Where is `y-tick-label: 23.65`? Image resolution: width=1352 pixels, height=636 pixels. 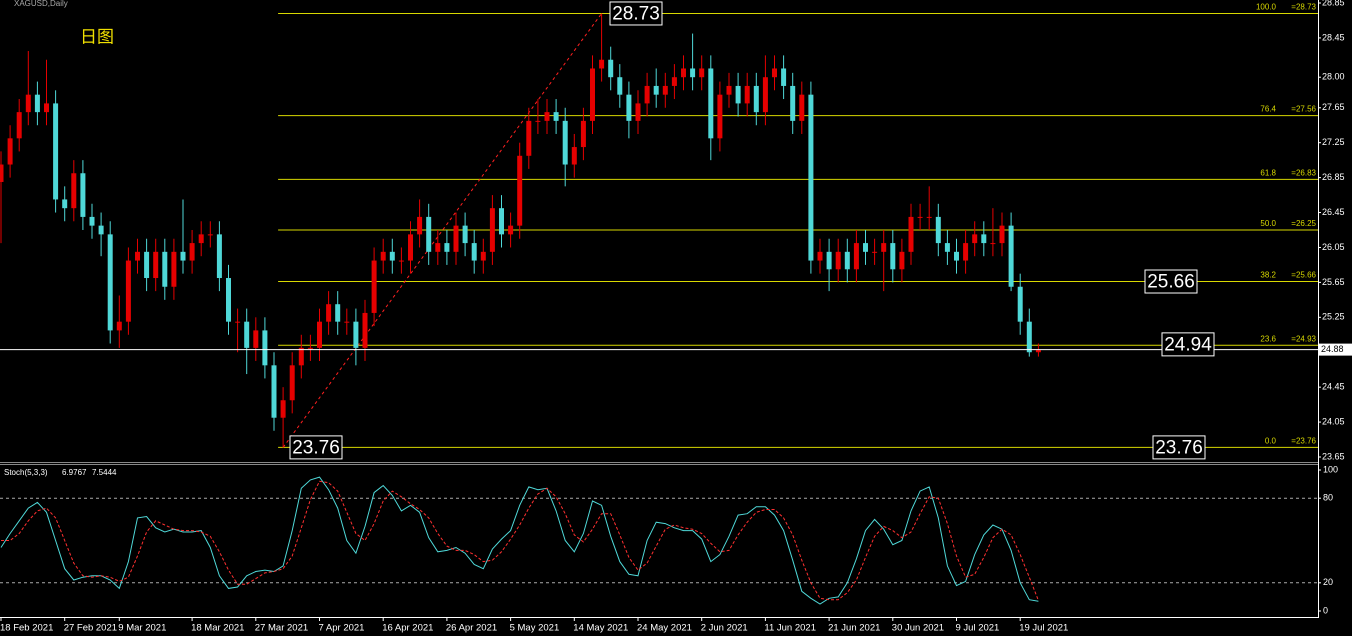
y-tick-label: 23.65 is located at coordinates (1333, 456).